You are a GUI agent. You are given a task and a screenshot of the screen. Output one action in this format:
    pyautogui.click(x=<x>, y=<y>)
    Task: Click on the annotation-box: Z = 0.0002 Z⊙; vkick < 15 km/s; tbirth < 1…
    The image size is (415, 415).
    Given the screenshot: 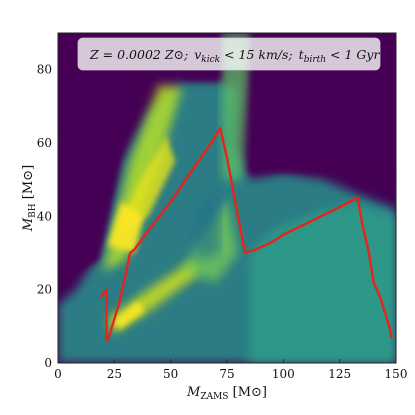 What is the action you would take?
    pyautogui.click(x=228, y=54)
    